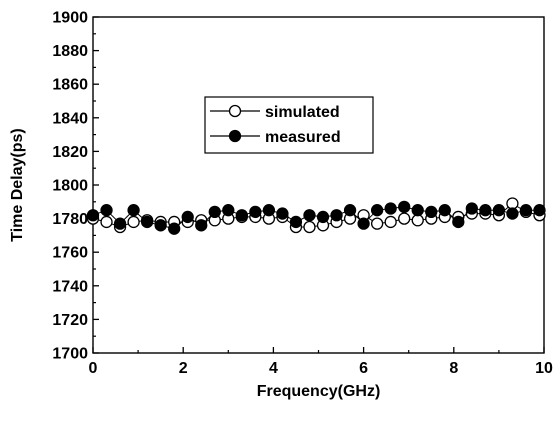  What do you see at coordinates (70, 219) in the screenshot?
I see `y-tick-label: 1780` at bounding box center [70, 219].